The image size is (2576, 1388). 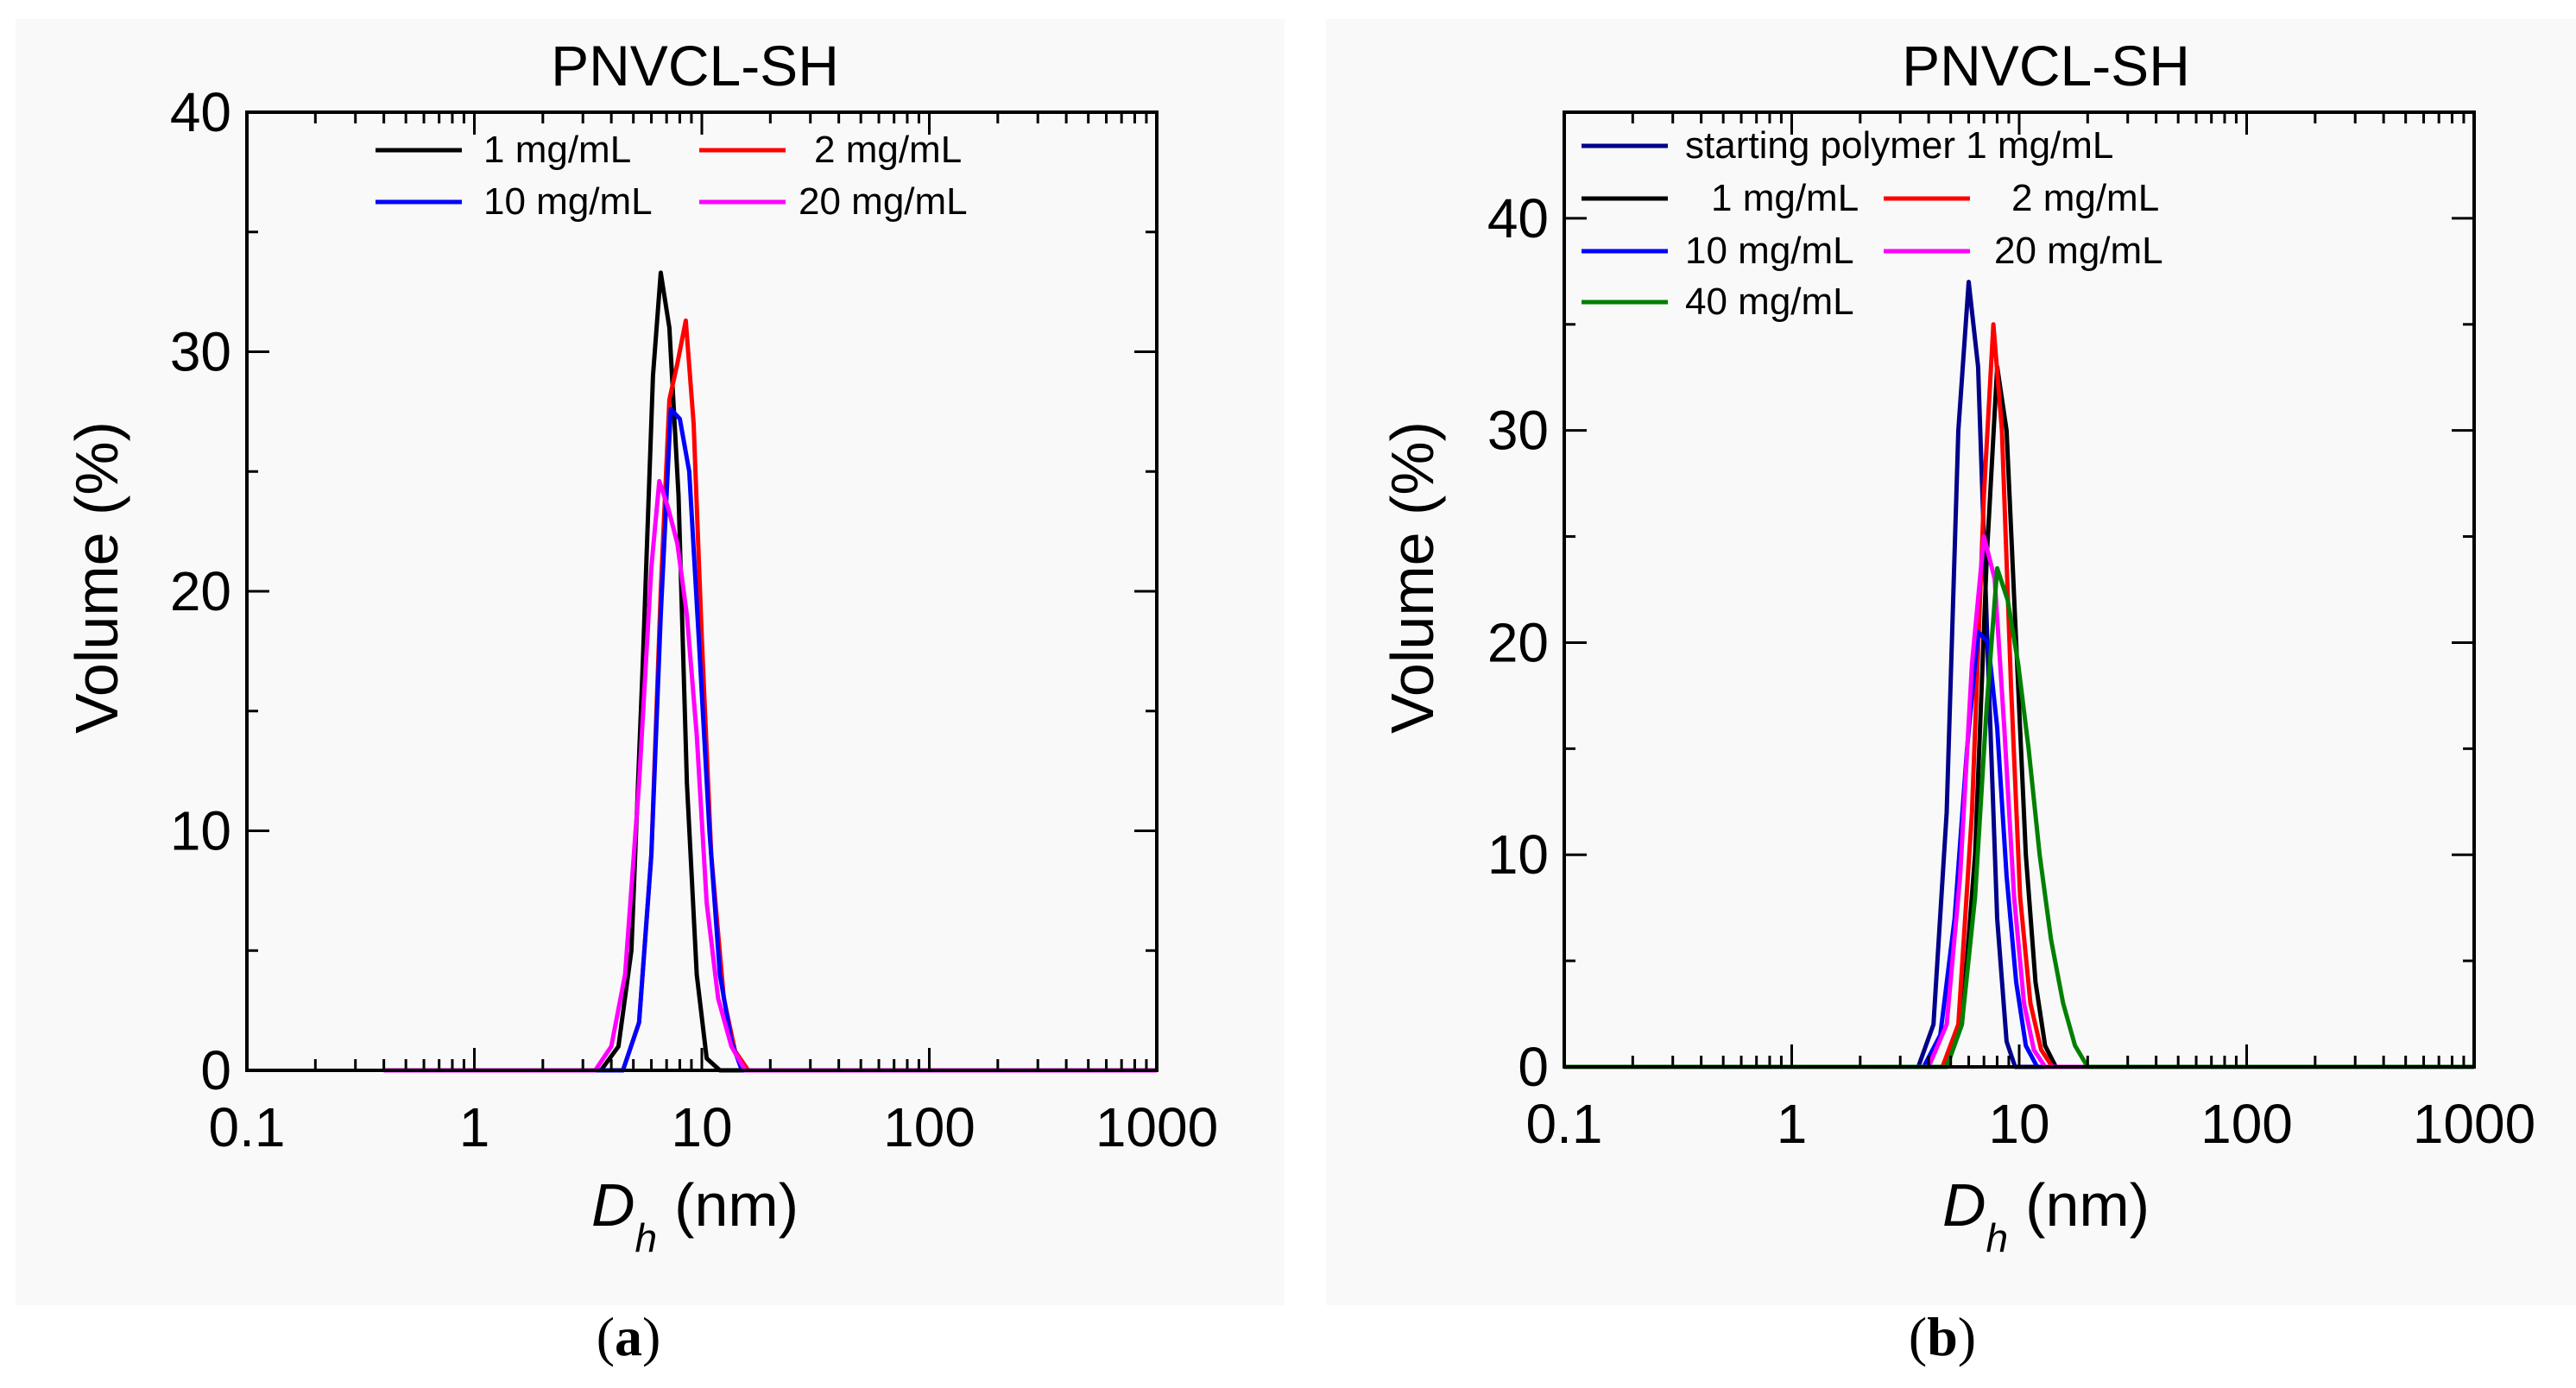 What do you see at coordinates (1899, 145) in the screenshot?
I see `legend-label: starting polymer 1 mg/mL` at bounding box center [1899, 145].